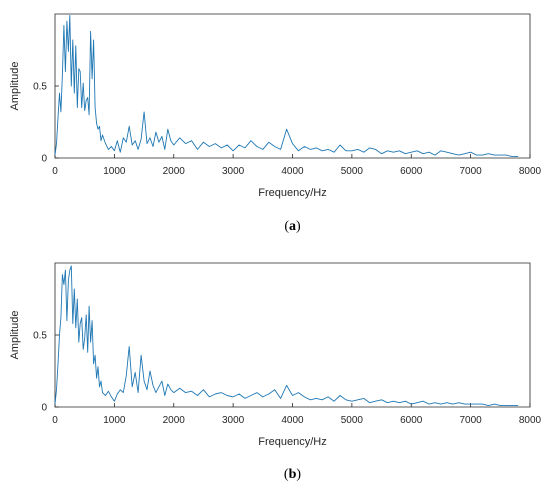 The width and height of the screenshot is (550, 490). I want to click on panel-label: (b), so click(292, 474).